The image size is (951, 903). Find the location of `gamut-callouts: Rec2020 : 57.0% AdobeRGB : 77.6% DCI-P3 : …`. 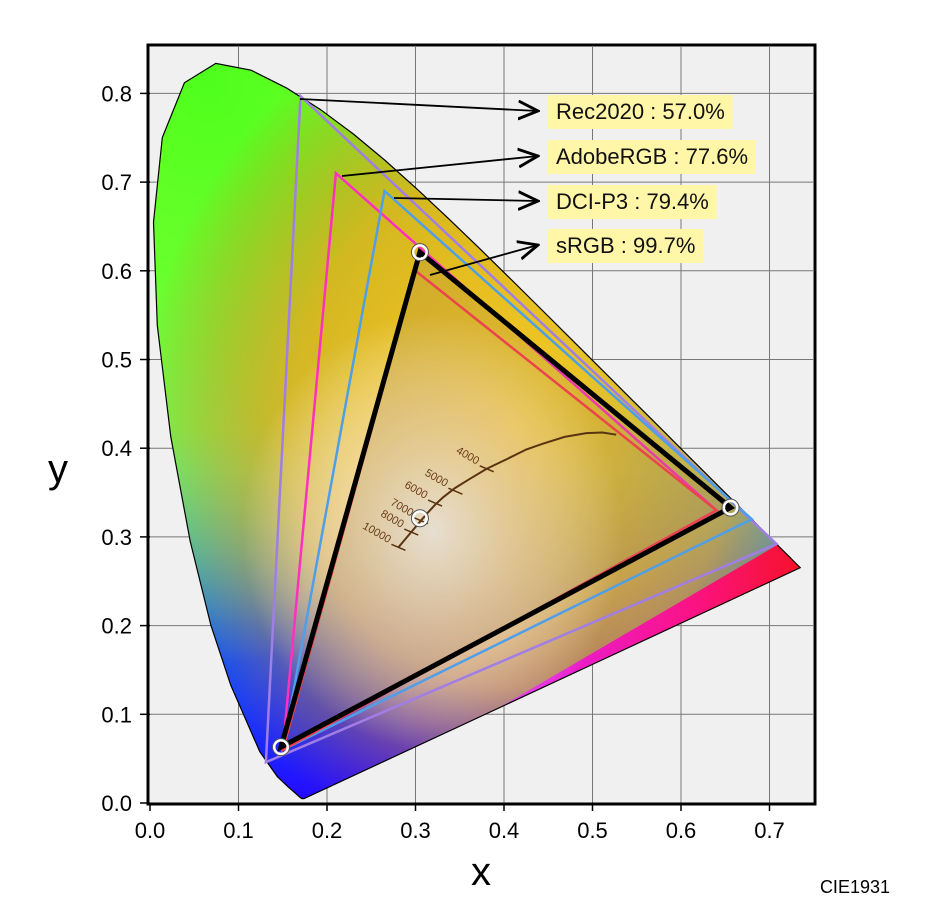

gamut-callouts: Rec2020 : 57.0% AdobeRGB : 77.6% DCI-P3 : … is located at coordinates (528, 185).